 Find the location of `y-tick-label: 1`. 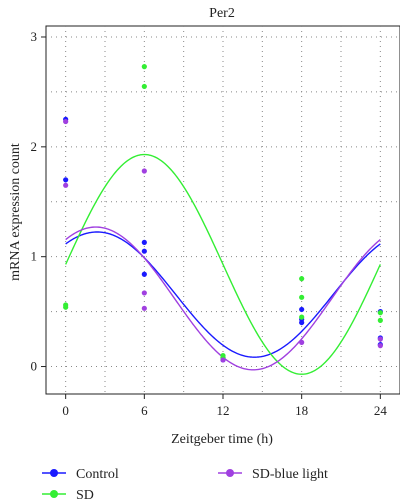

y-tick-label: 1 is located at coordinates (34, 256).